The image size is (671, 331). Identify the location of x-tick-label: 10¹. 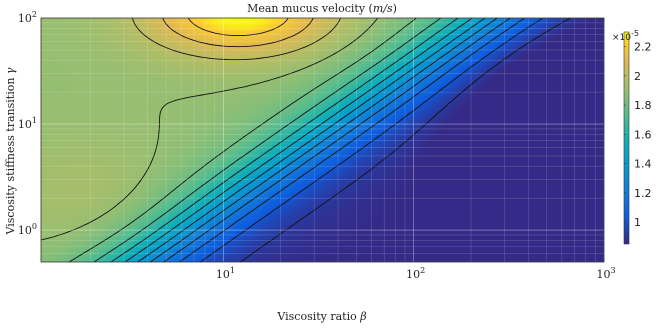
(225, 273).